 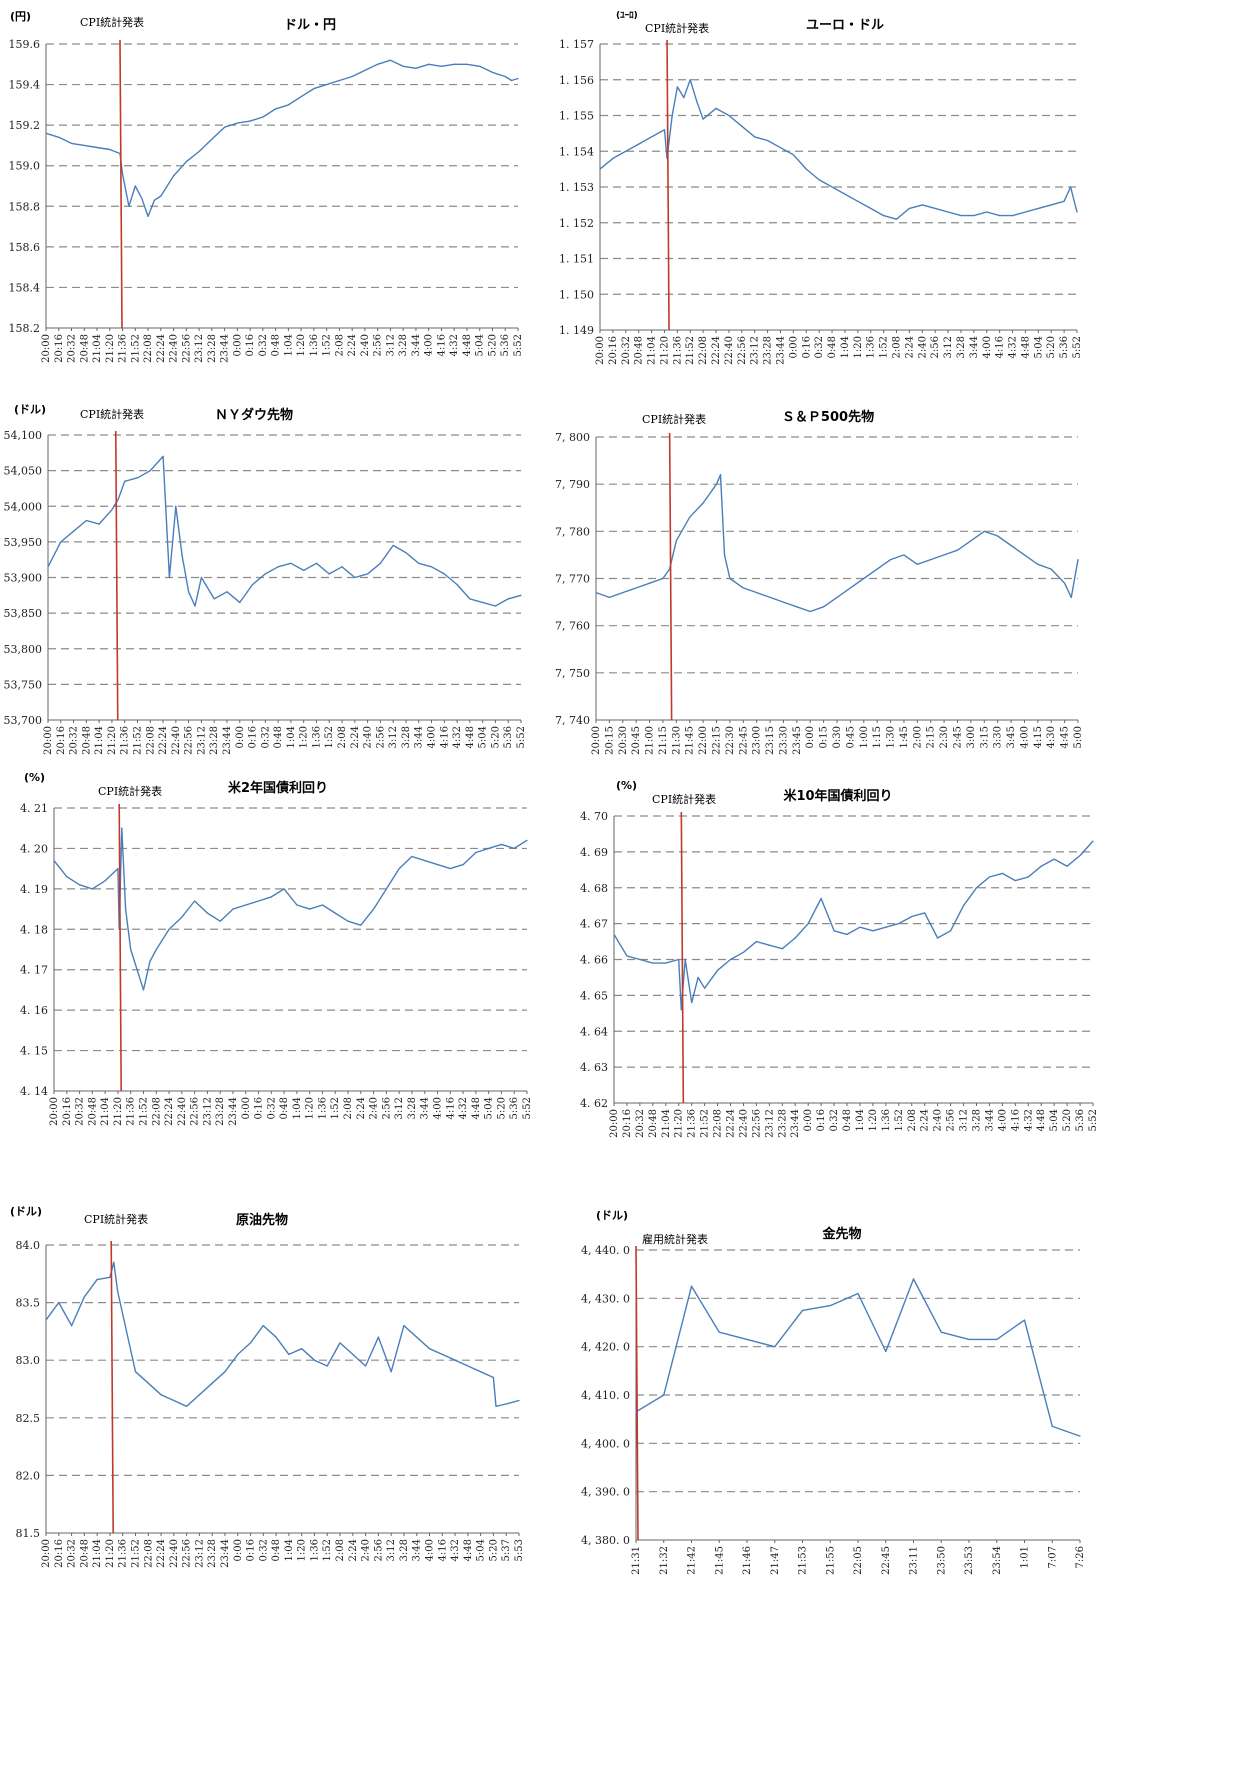 I want to click on y-tick-label: 1. 154, so click(x=576, y=151).